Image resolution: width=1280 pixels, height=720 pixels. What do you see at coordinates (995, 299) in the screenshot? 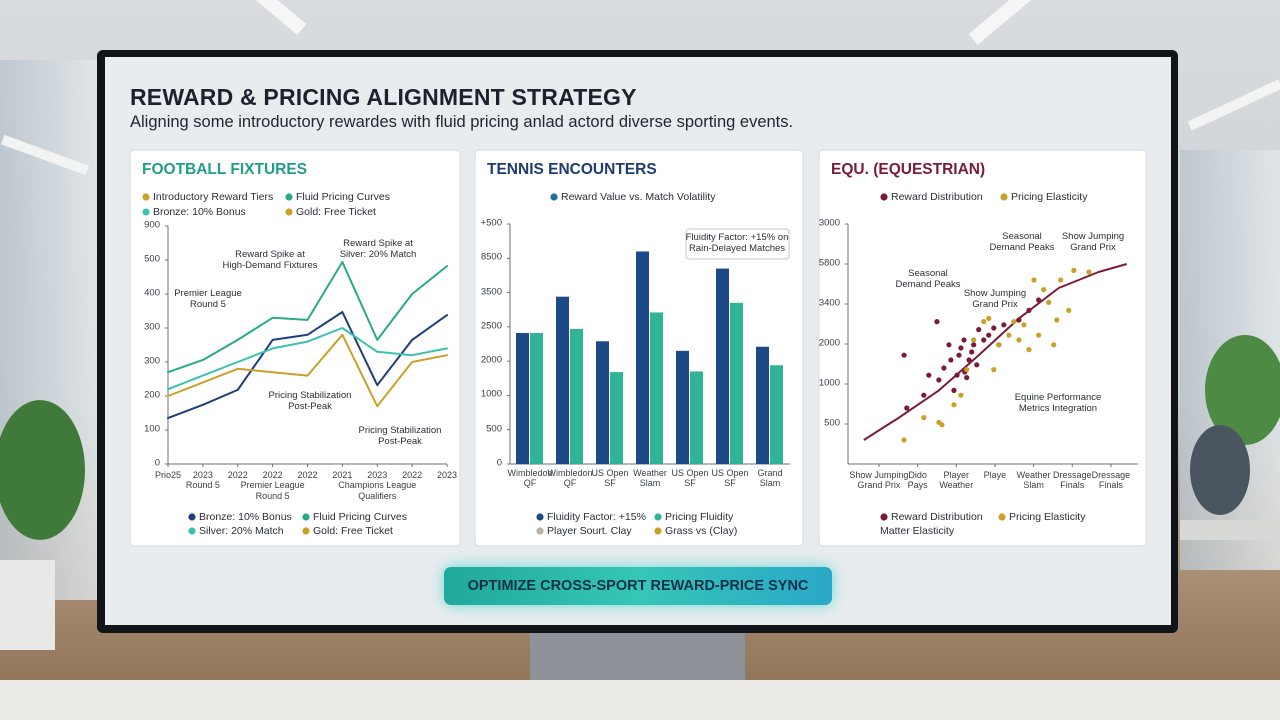
I see `annotation: Show Jumping Grand Prix` at bounding box center [995, 299].